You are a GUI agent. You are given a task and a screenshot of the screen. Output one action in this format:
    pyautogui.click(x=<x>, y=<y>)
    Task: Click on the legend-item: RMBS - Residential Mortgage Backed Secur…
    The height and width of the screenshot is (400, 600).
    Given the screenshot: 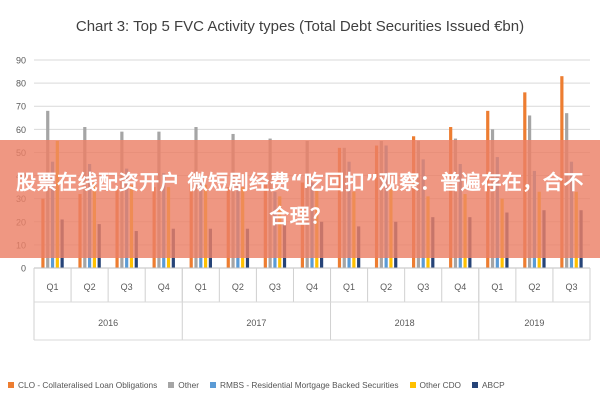 What is the action you would take?
    pyautogui.click(x=304, y=385)
    